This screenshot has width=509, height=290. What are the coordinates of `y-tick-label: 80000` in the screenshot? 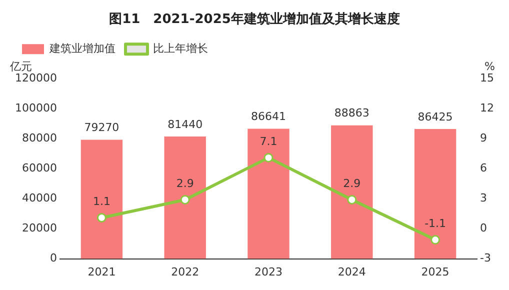 It's located at (39, 138).